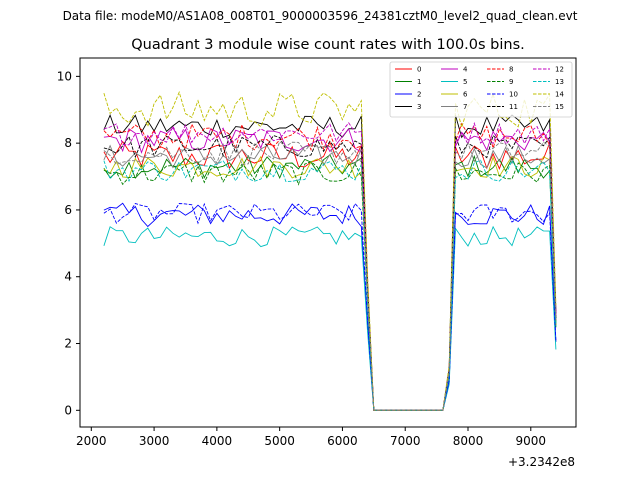  Describe the element at coordinates (559, 107) in the screenshot. I see `legend-label-15: 15` at that location.